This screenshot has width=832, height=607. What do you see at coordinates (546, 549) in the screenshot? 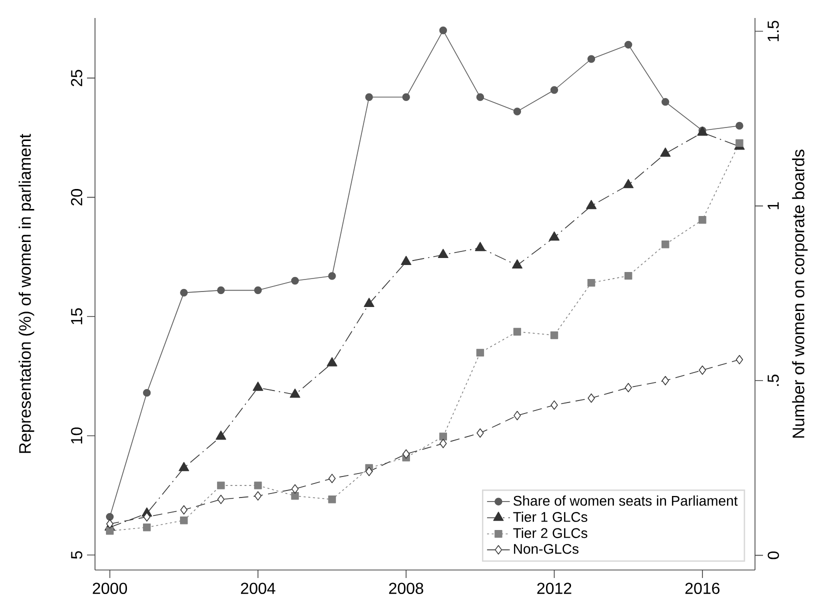
I see `legend-label: Non-GLCs` at bounding box center [546, 549].